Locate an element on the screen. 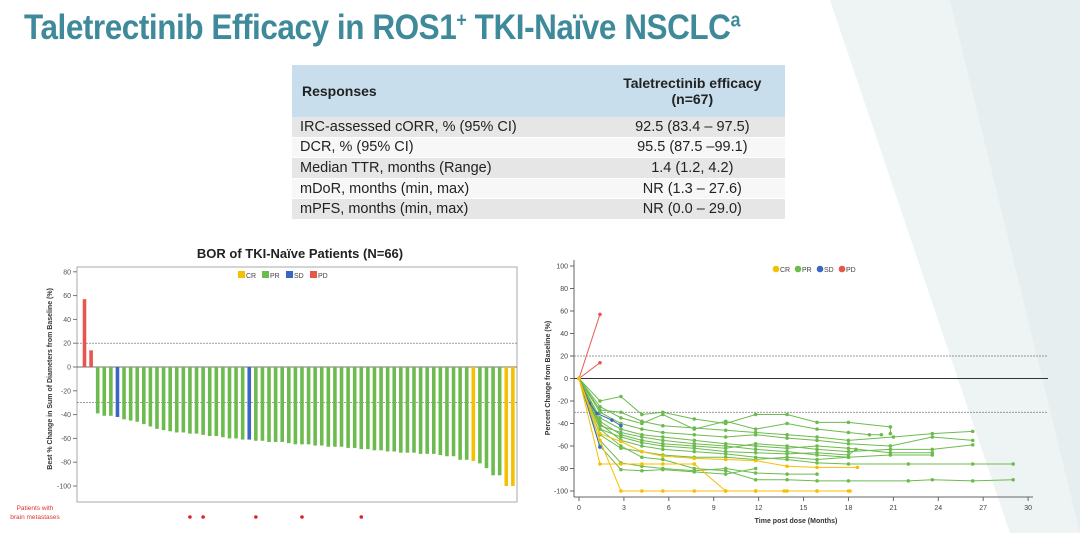 Image resolution: width=1080 pixels, height=533 pixels. response-label: IRC-assessed cORR, % (95% CI) is located at coordinates (446, 127).